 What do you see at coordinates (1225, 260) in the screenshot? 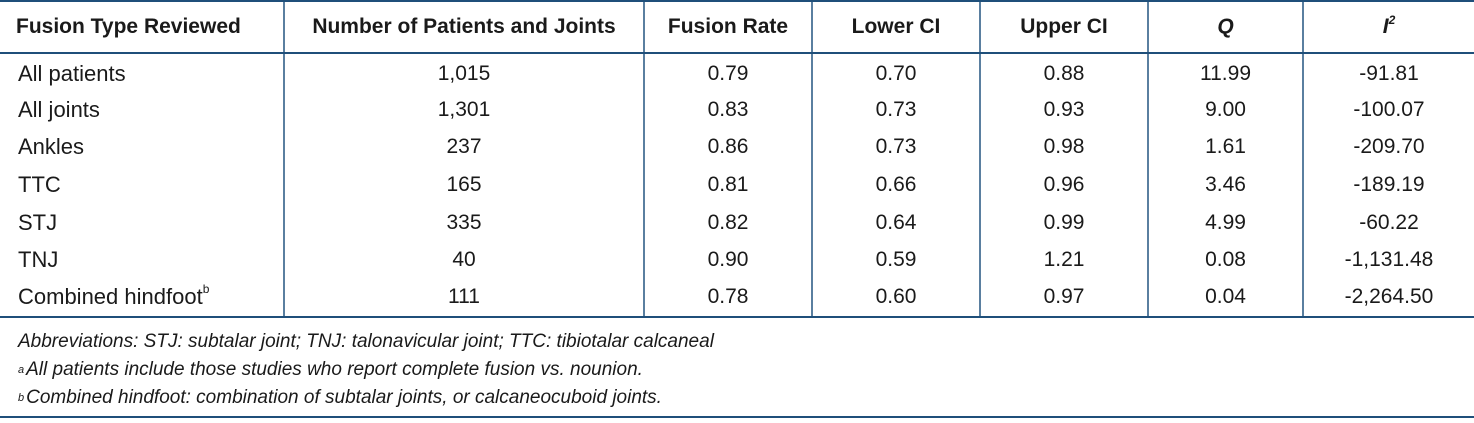
I see `cell-q: 0.08` at bounding box center [1225, 260].